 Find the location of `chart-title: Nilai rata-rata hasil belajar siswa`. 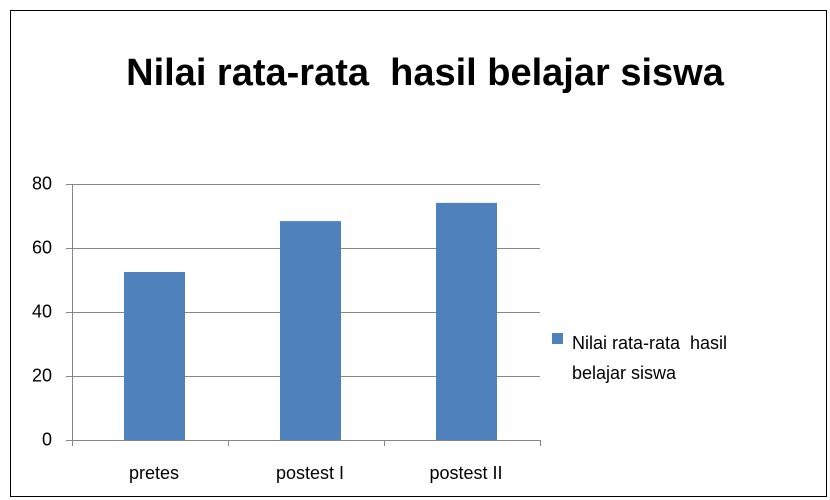

chart-title: Nilai rata-rata hasil belajar siswa is located at coordinates (425, 73).